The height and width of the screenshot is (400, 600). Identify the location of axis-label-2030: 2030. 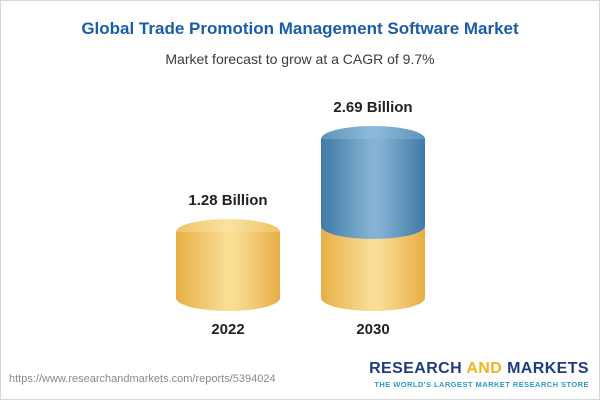
(373, 329).